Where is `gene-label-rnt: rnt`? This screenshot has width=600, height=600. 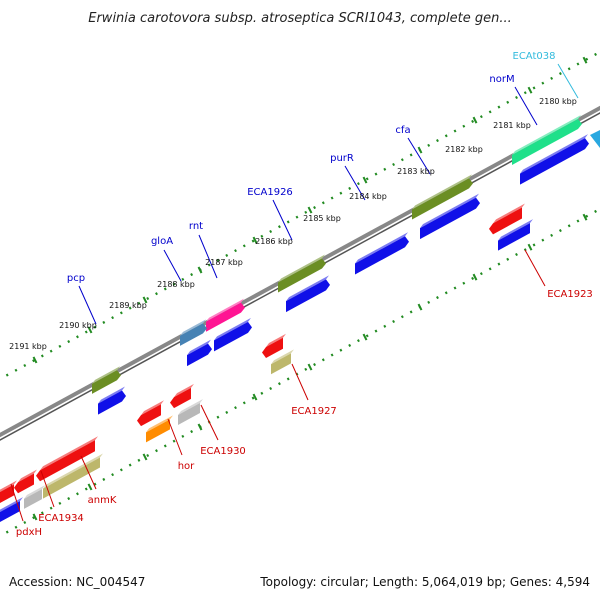 gene-label-rnt: rnt is located at coordinates (196, 226).